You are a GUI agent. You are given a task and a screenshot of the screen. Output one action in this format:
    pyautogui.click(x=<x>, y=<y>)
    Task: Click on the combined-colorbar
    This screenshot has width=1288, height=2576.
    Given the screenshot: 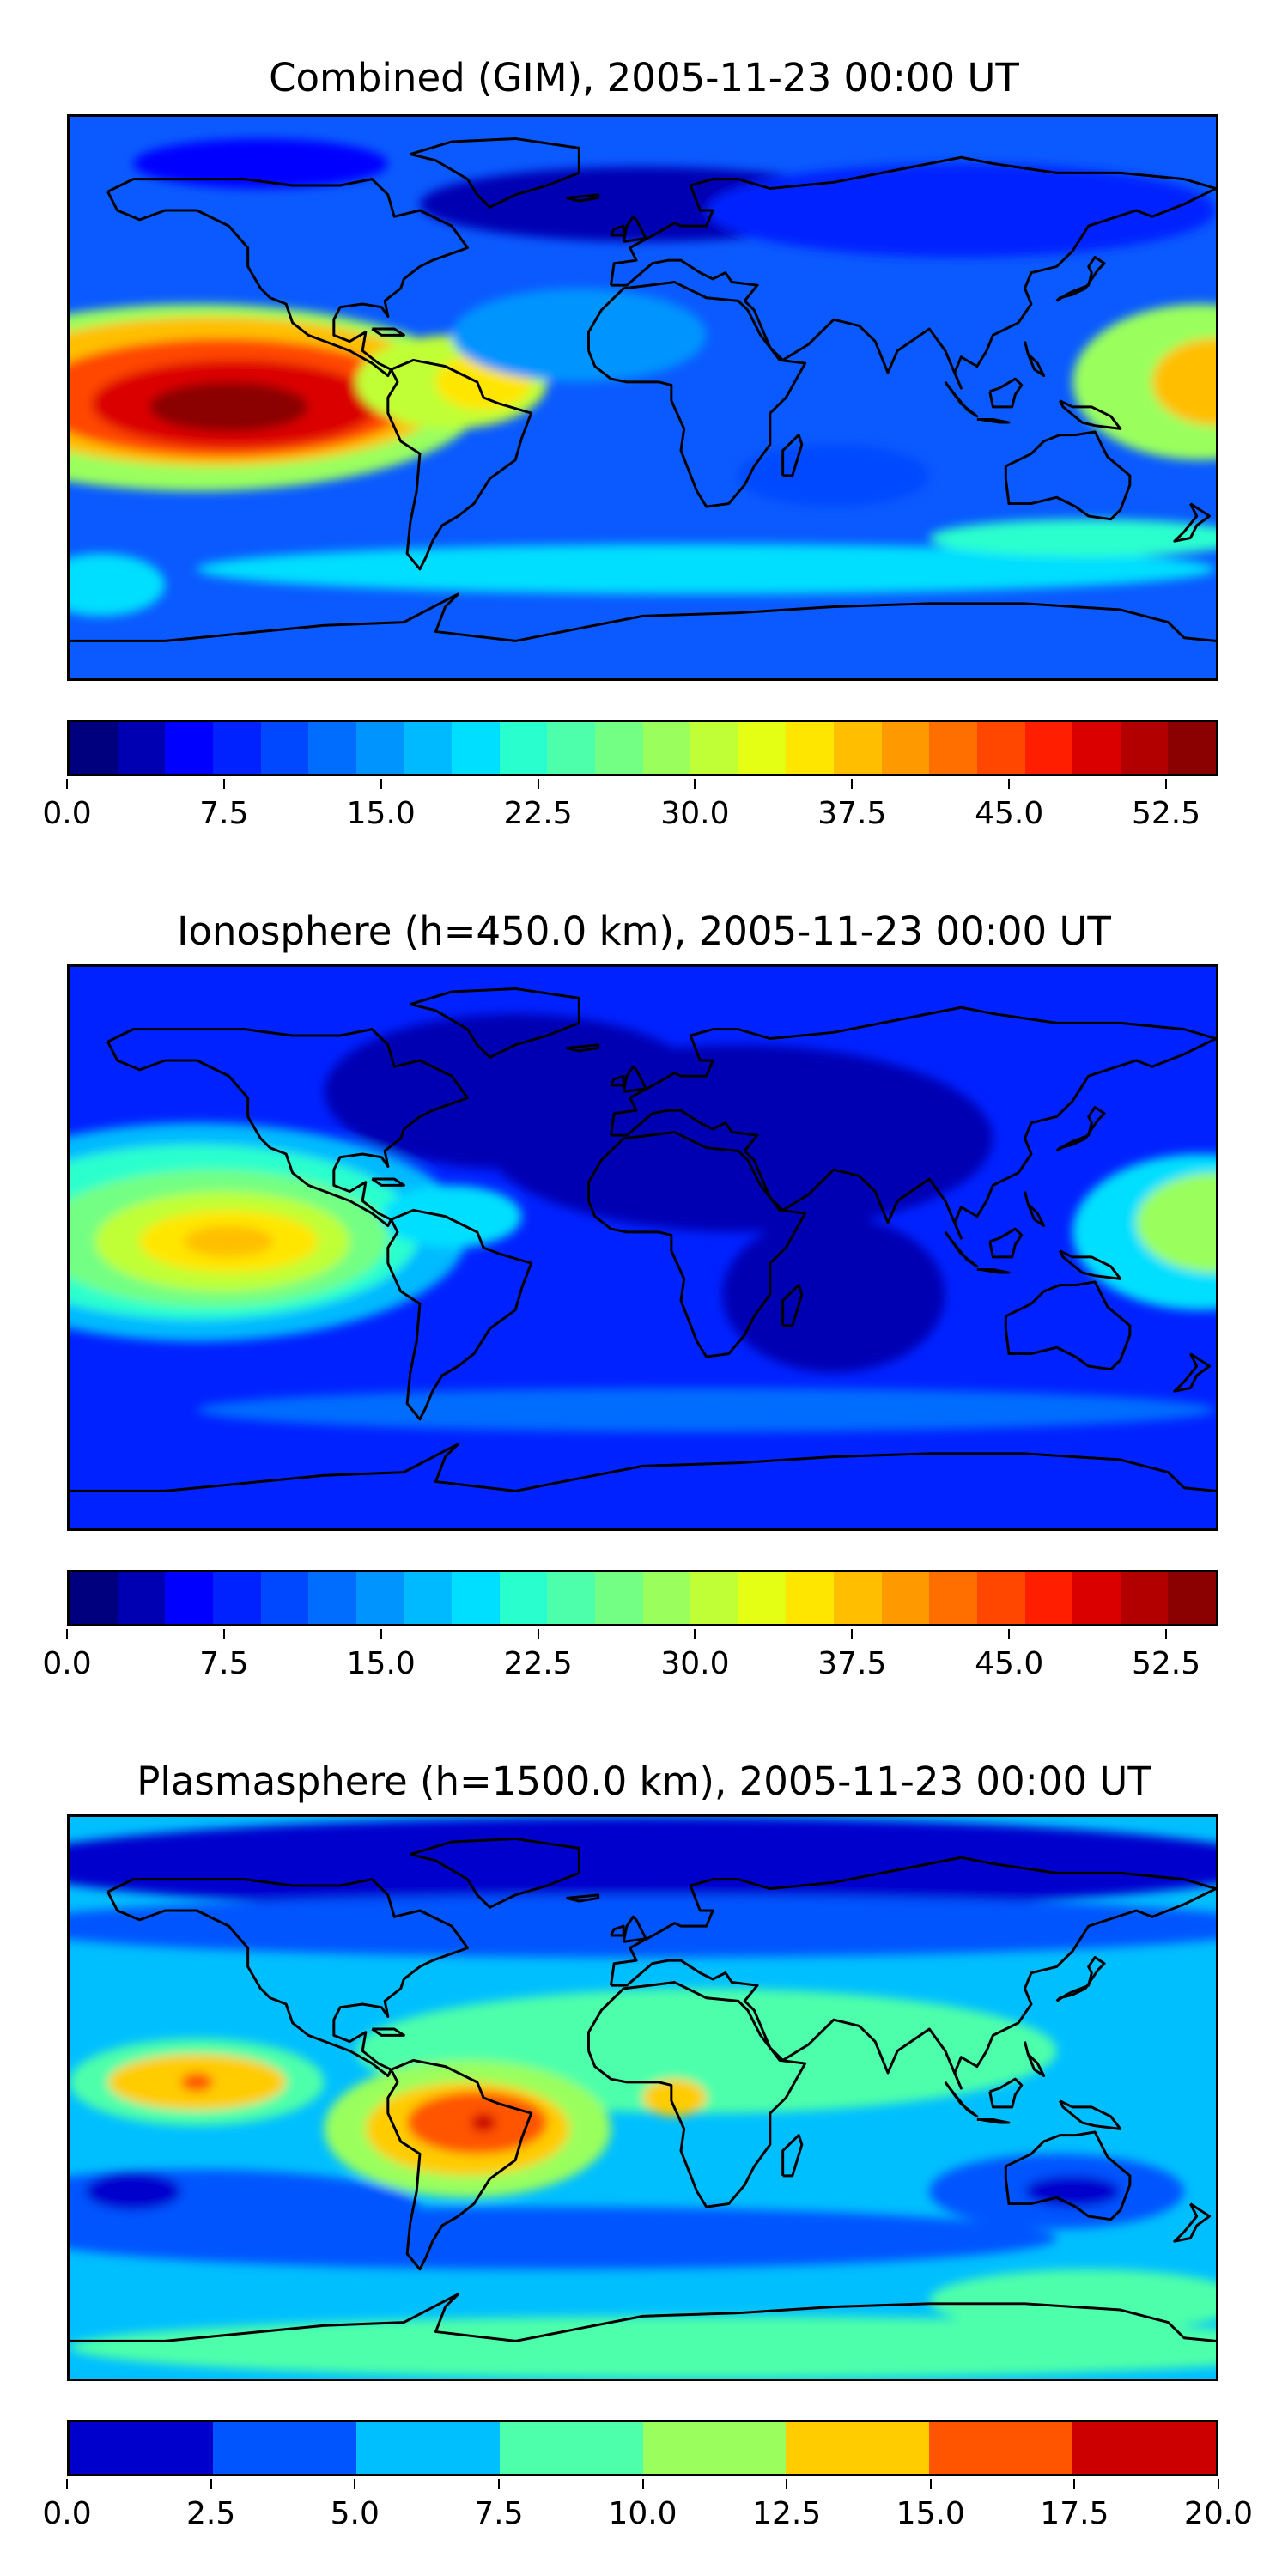 What is the action you would take?
    pyautogui.click(x=642, y=748)
    